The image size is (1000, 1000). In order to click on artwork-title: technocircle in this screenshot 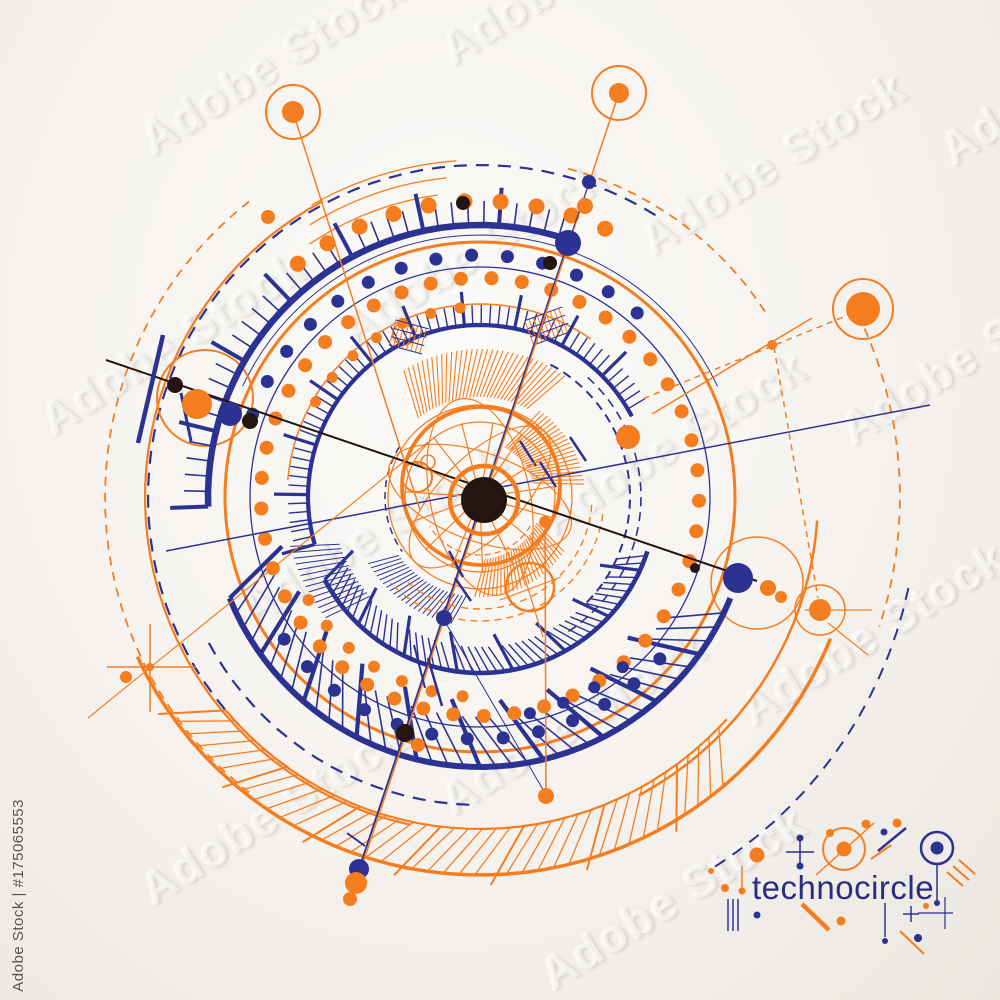, I will do `click(843, 887)`.